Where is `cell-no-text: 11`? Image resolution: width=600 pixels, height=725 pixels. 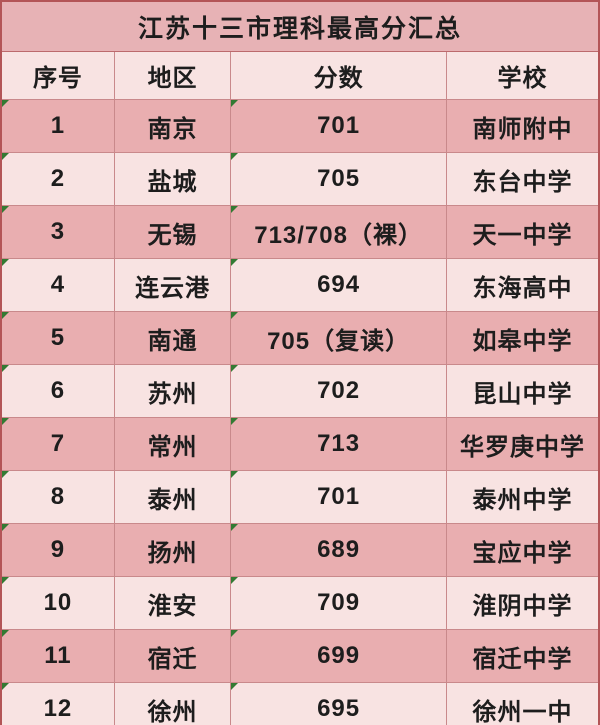
cell-no-text: 11 is located at coordinates (58, 655).